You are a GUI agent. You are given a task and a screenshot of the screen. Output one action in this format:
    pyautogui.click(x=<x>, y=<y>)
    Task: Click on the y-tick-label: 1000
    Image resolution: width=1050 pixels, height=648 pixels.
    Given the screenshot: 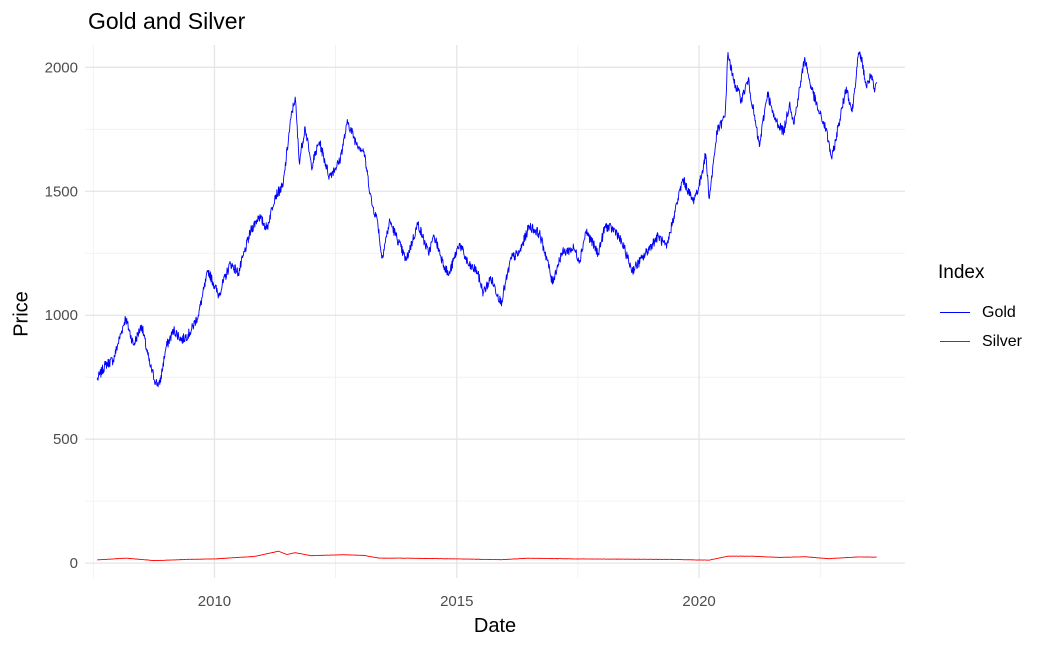 What is the action you would take?
    pyautogui.click(x=61, y=315)
    